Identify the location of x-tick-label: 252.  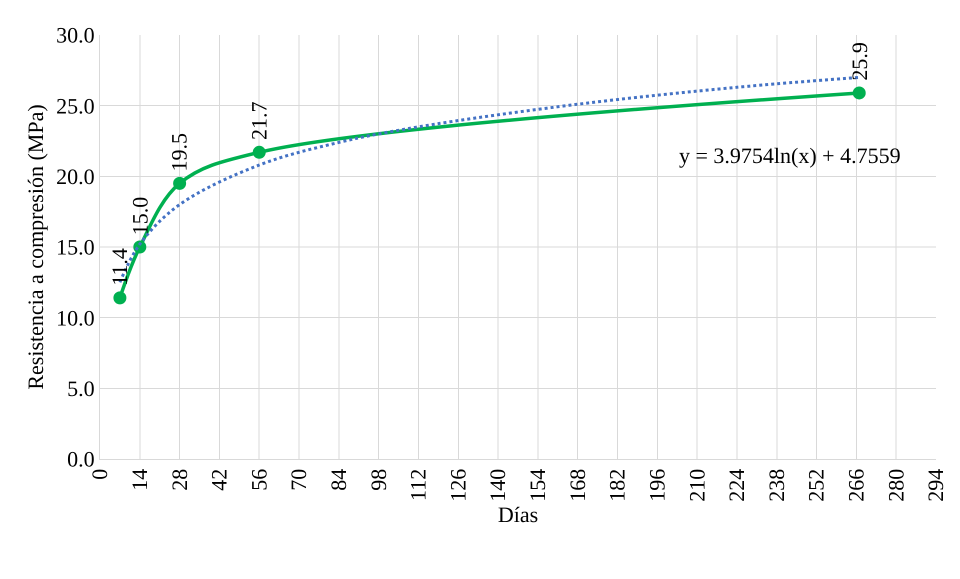
(816, 485).